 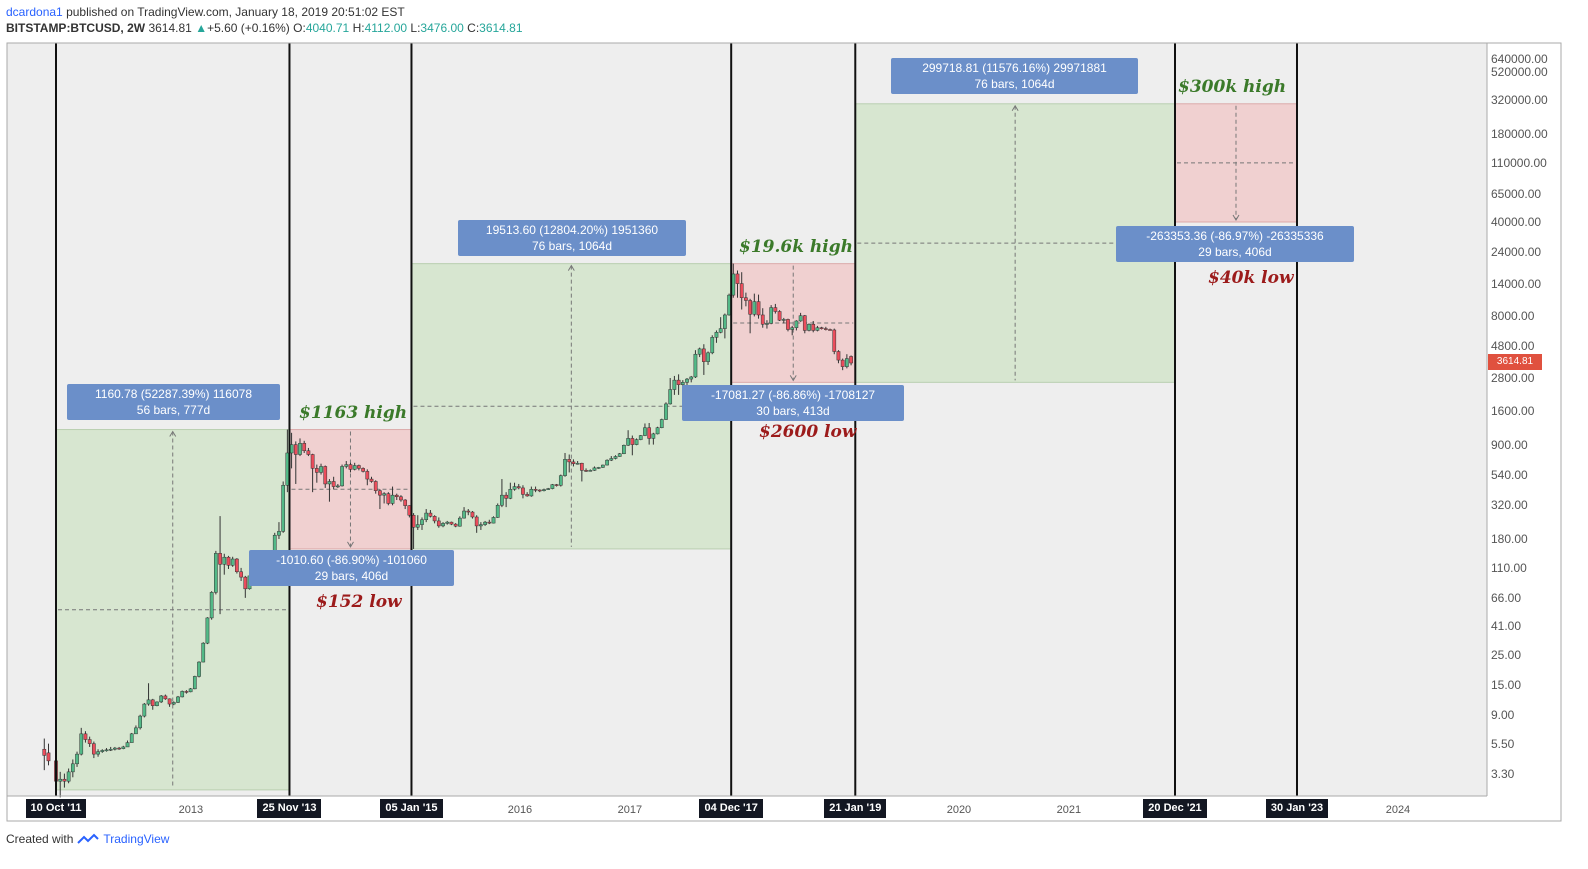 What do you see at coordinates (34, 12) in the screenshot?
I see `author-link: dcardona1` at bounding box center [34, 12].